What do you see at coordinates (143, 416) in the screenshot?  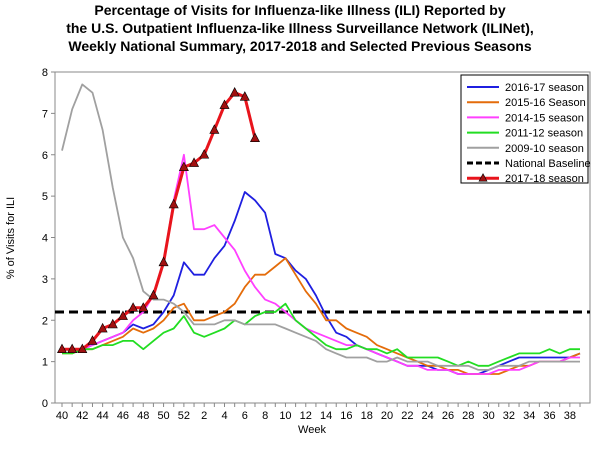 I see `x-tick-label: 48` at bounding box center [143, 416].